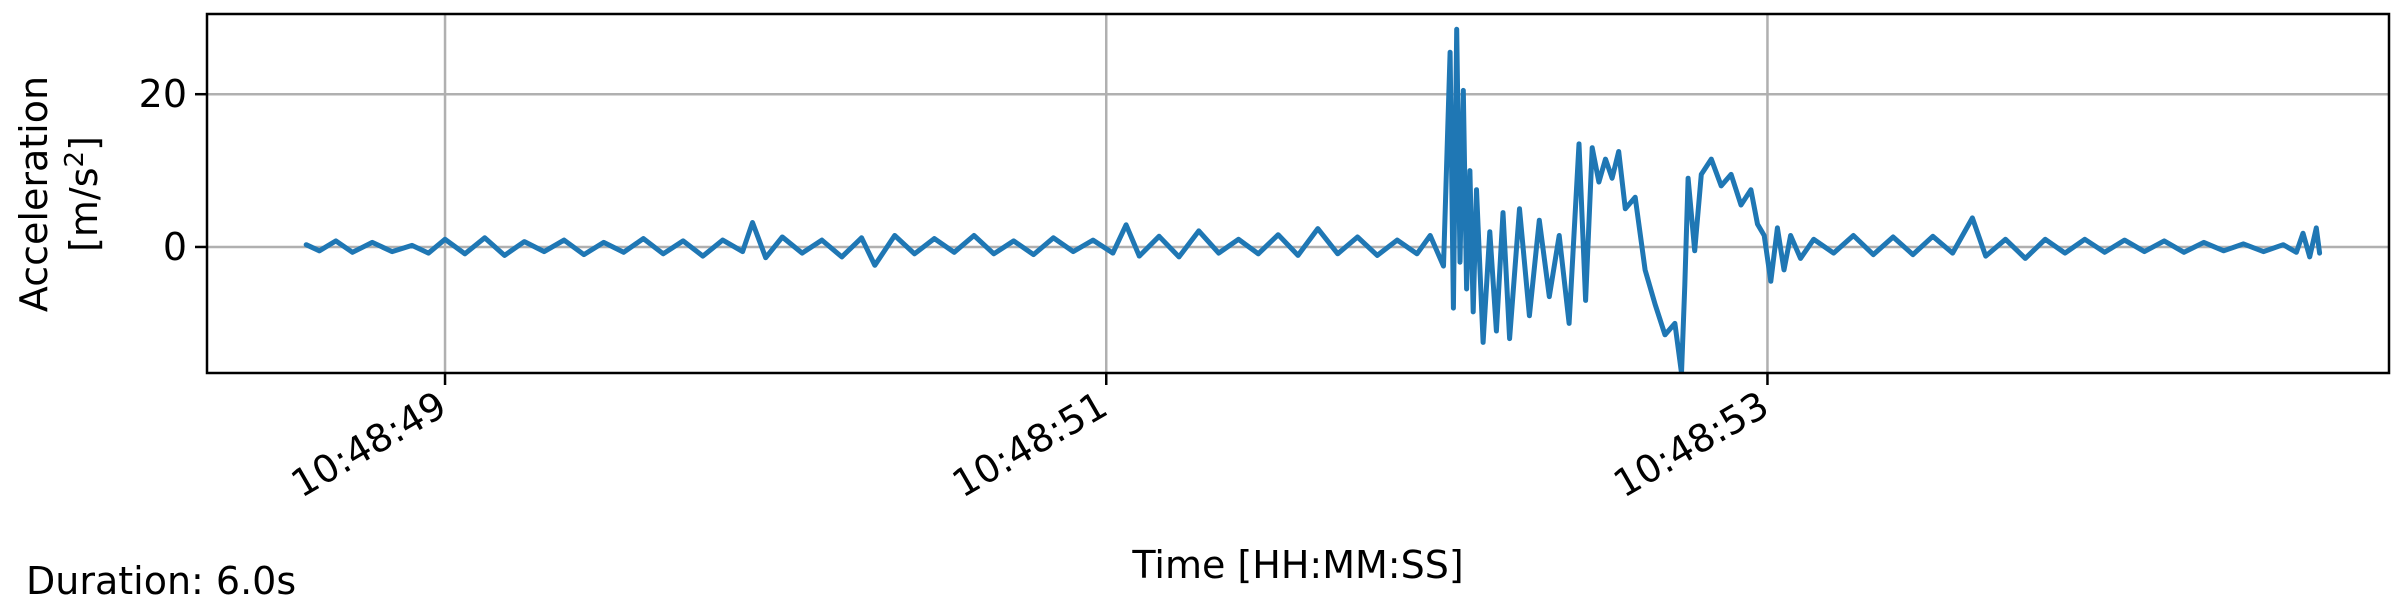 This screenshot has height=600, width=2400. Describe the element at coordinates (1297, 565) in the screenshot. I see `x-axis-label: Time [HH:MM:SS]` at that location.